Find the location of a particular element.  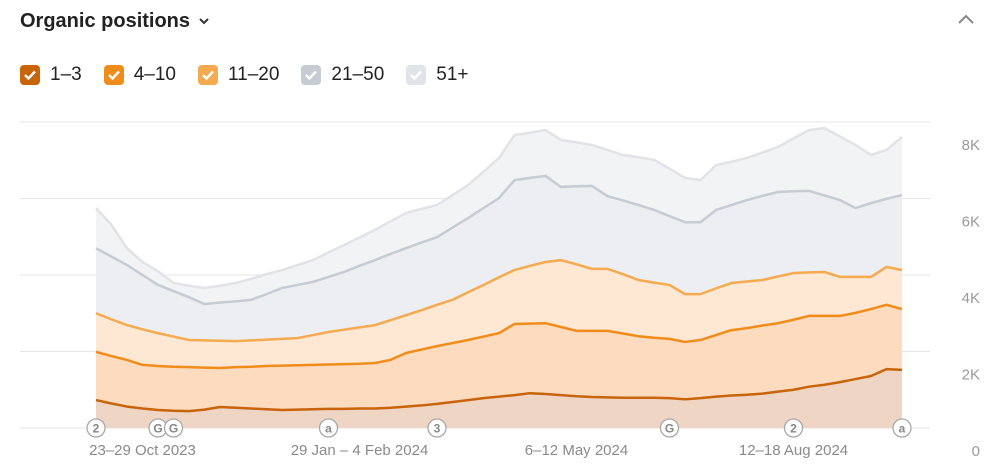

legend-item: 4–10 is located at coordinates (139, 75).